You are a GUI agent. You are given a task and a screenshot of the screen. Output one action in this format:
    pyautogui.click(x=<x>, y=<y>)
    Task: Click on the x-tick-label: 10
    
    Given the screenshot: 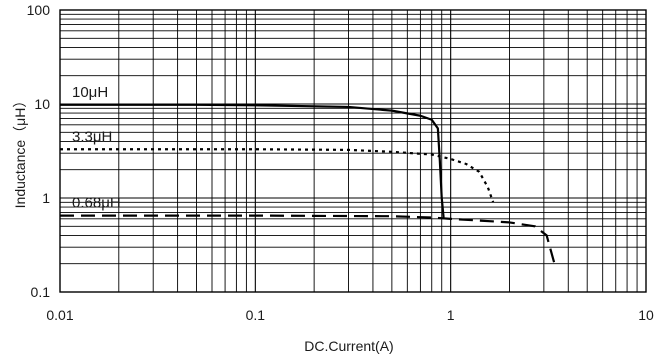 What is the action you would take?
    pyautogui.click(x=646, y=315)
    